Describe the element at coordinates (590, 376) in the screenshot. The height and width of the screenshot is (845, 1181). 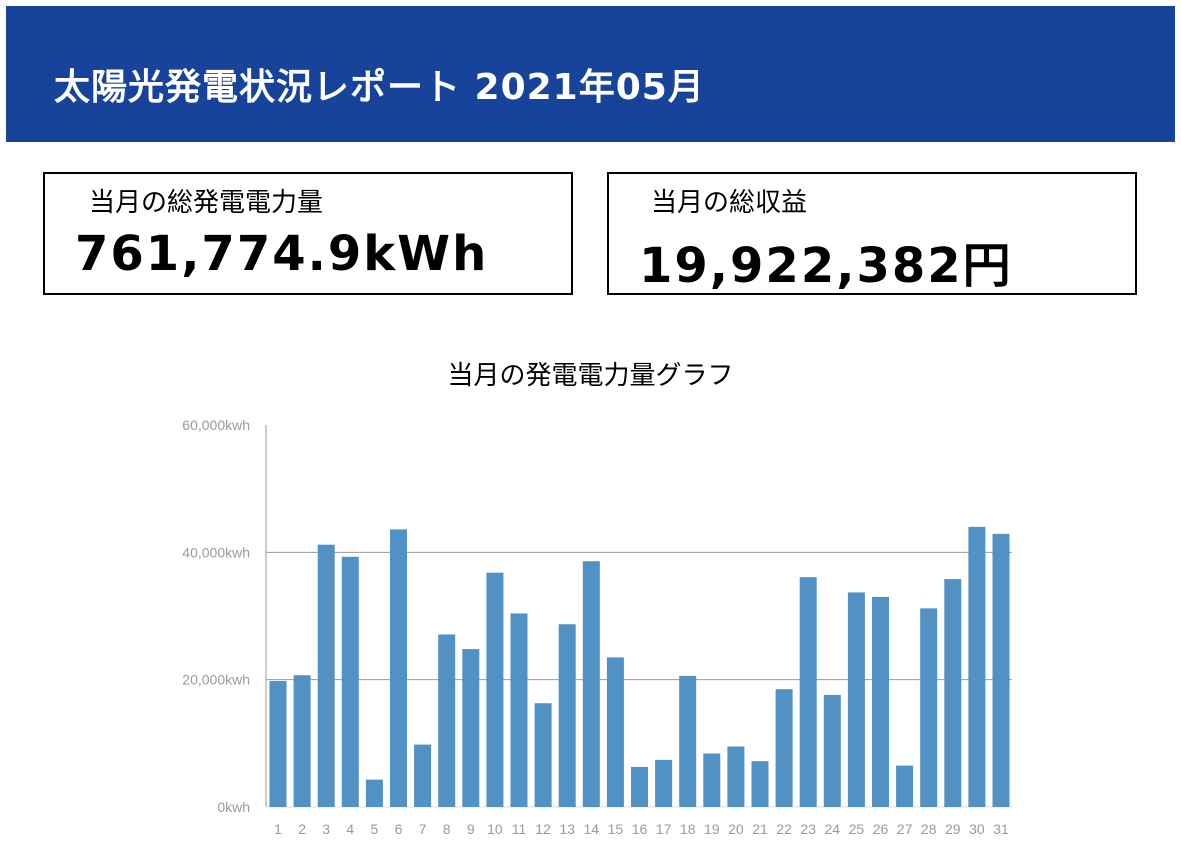
I see `chart-title: 当月の発電電力量グラフ` at that location.